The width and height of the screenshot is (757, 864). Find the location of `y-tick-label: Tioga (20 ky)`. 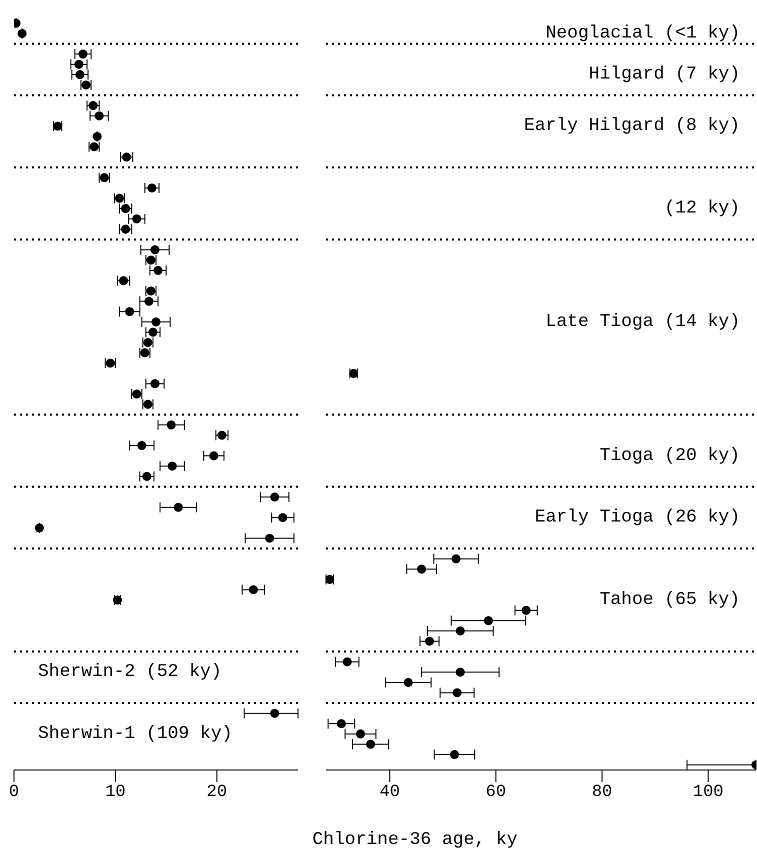

y-tick-label: Tioga (20 ky) is located at coordinates (670, 456).